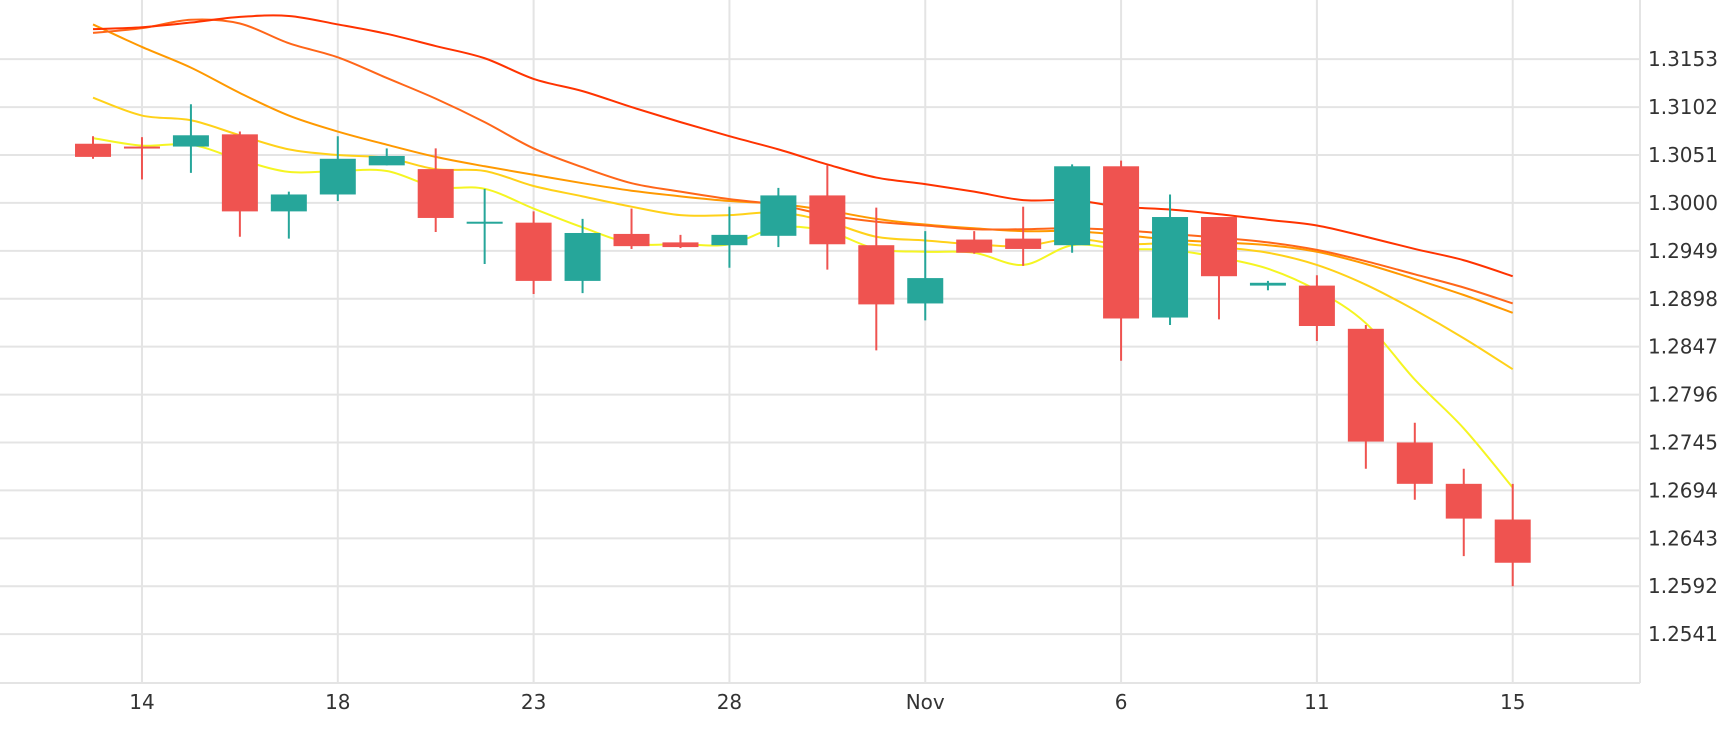 This screenshot has width=1730, height=730. Describe the element at coordinates (533, 702) in the screenshot. I see `x-tick-label: 23` at that location.